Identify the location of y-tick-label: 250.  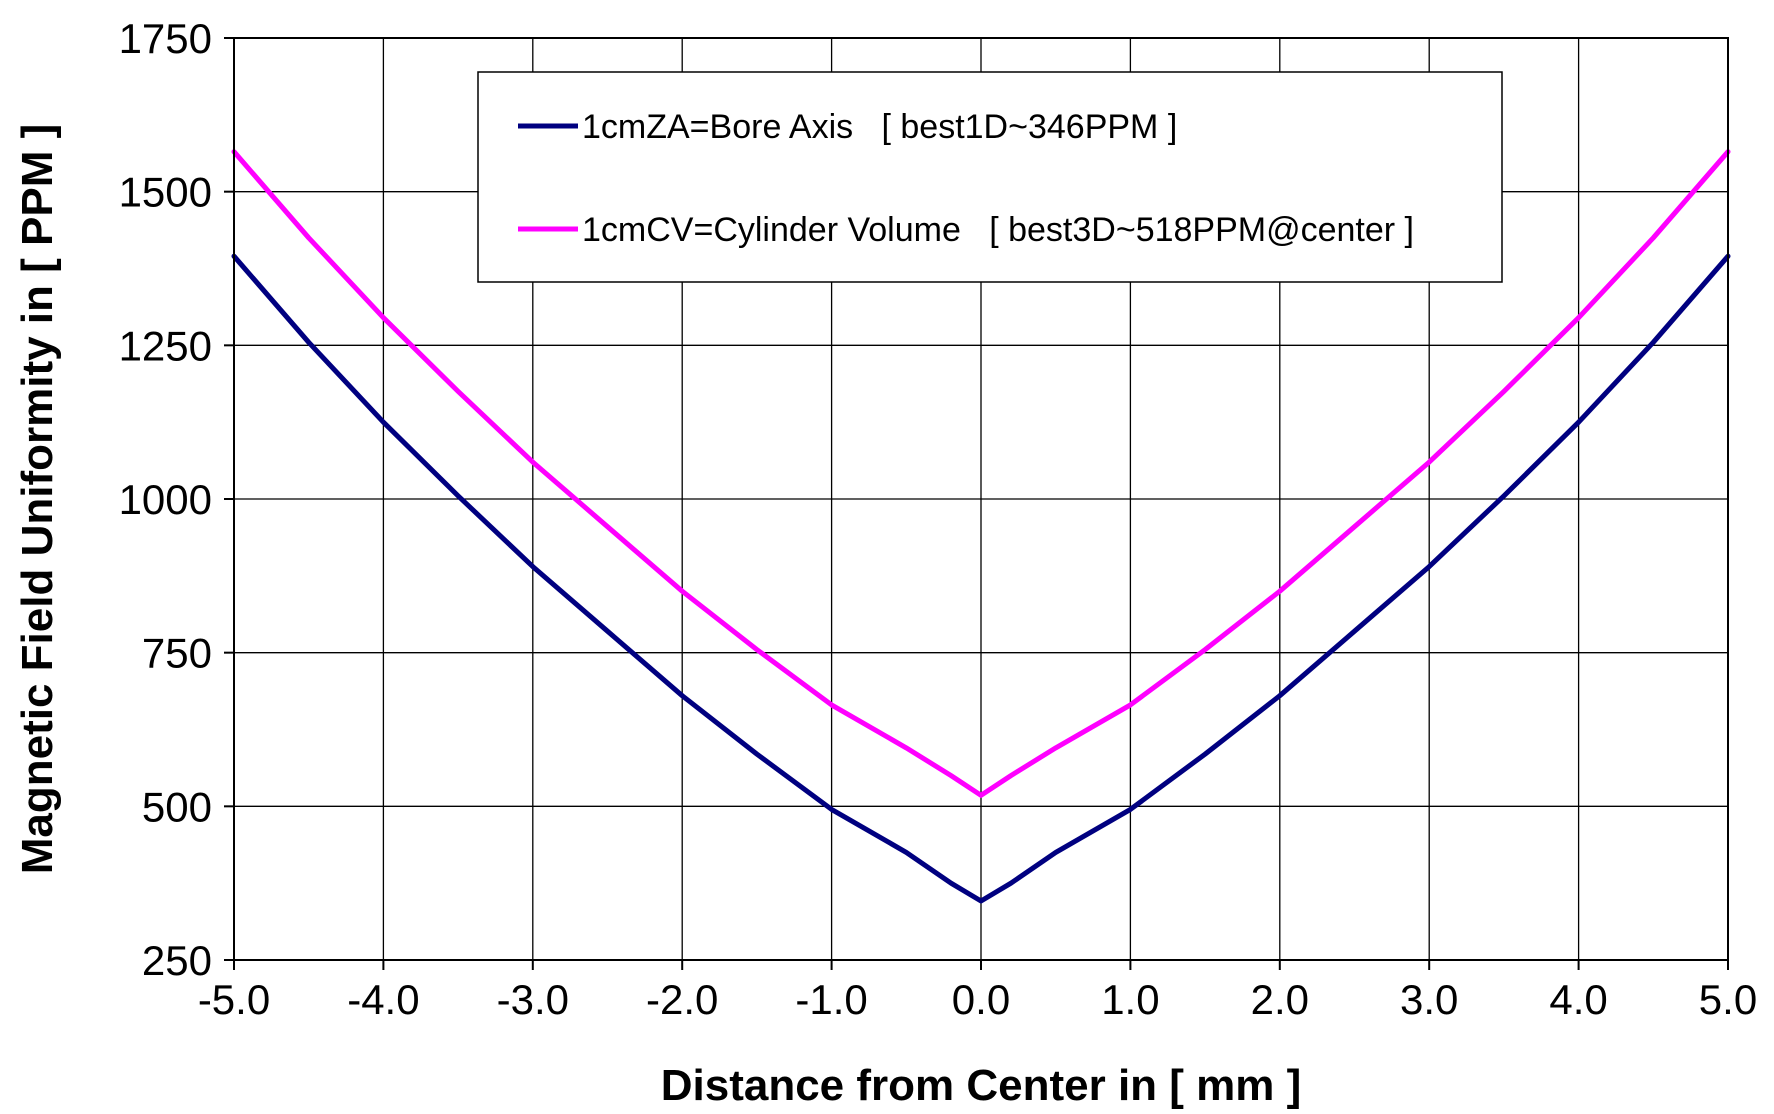
(177, 960).